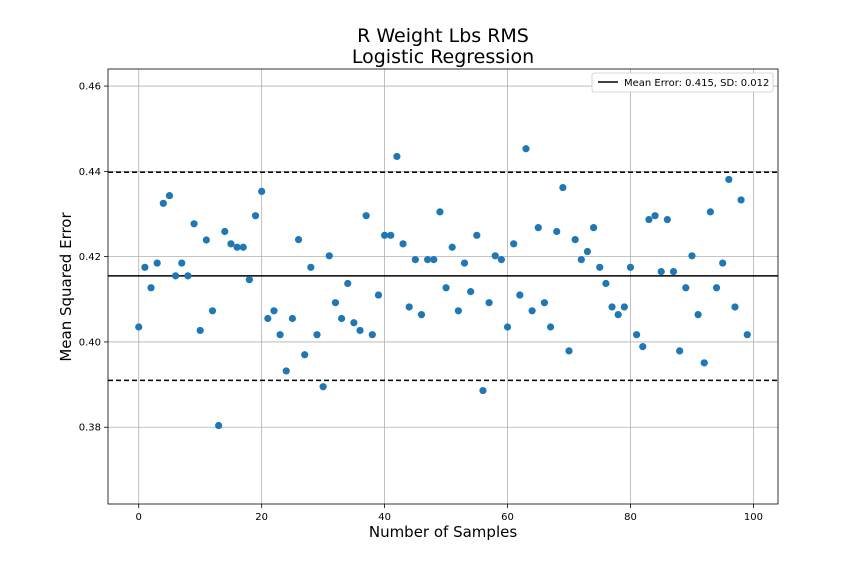 The height and width of the screenshot is (576, 864). I want to click on y-tick-label: 0.44, so click(90, 172).